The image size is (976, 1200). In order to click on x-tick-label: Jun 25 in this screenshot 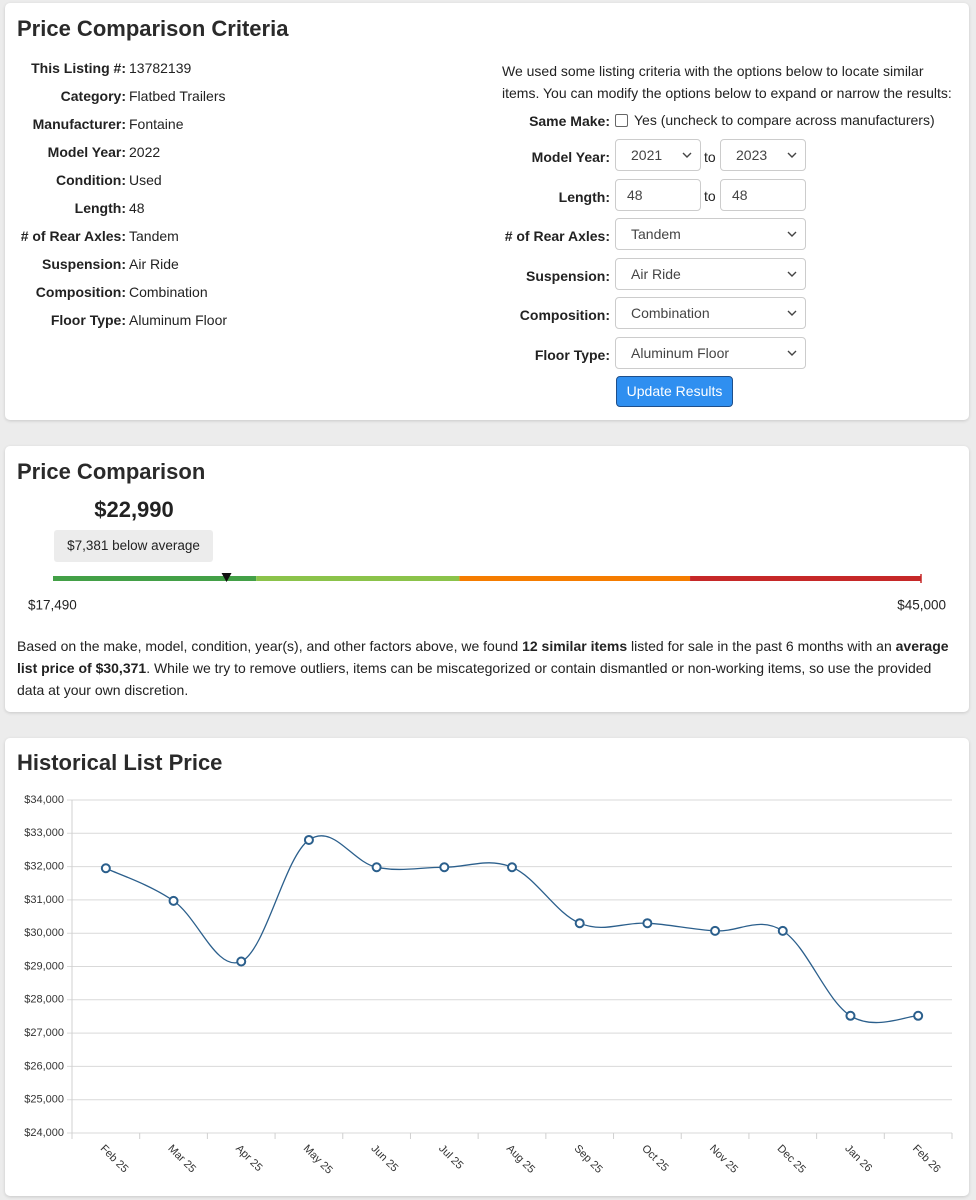, I will do `click(384, 1159)`.